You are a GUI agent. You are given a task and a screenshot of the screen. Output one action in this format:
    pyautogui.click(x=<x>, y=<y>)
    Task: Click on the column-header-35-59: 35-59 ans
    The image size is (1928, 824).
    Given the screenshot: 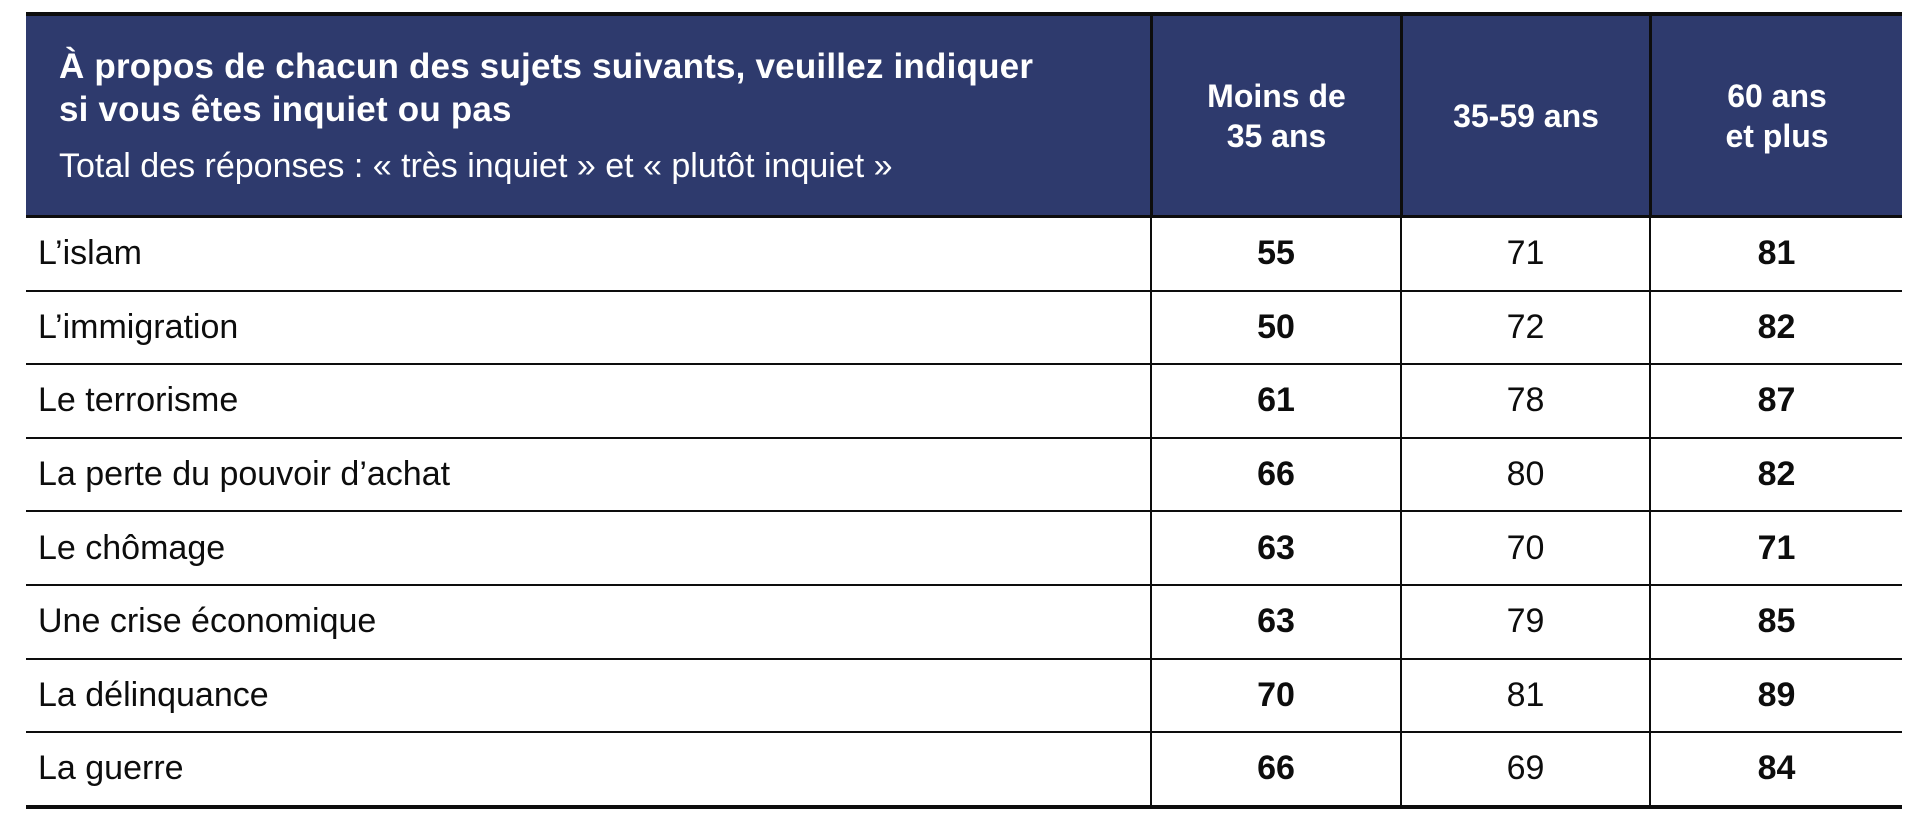 What is the action you would take?
    pyautogui.click(x=1524, y=115)
    